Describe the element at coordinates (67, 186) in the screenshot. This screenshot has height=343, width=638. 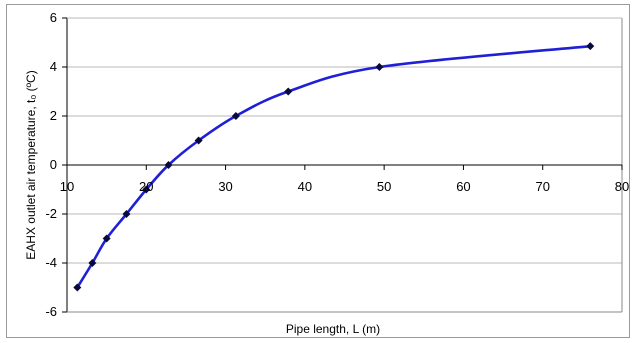
I see `x-tick-label: 10` at that location.